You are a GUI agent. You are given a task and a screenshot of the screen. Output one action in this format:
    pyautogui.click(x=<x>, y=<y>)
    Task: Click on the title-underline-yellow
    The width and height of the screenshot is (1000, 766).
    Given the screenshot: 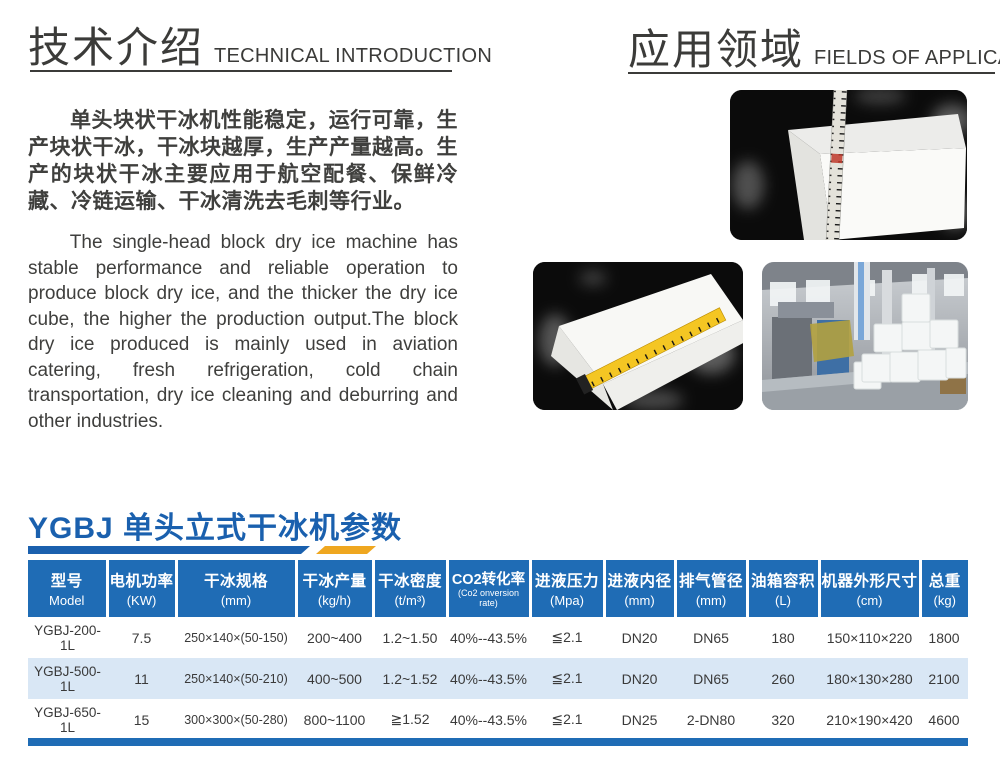 What is the action you would take?
    pyautogui.click(x=346, y=550)
    